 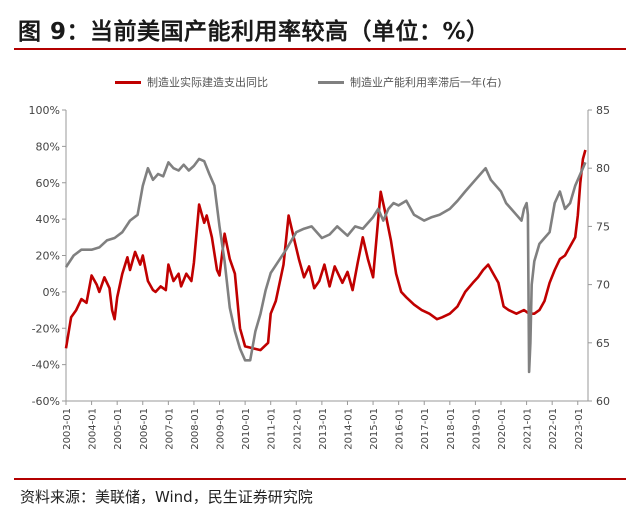 What do you see at coordinates (272, 429) in the screenshot?
I see `x-tick-label: 2011-01` at bounding box center [272, 429].